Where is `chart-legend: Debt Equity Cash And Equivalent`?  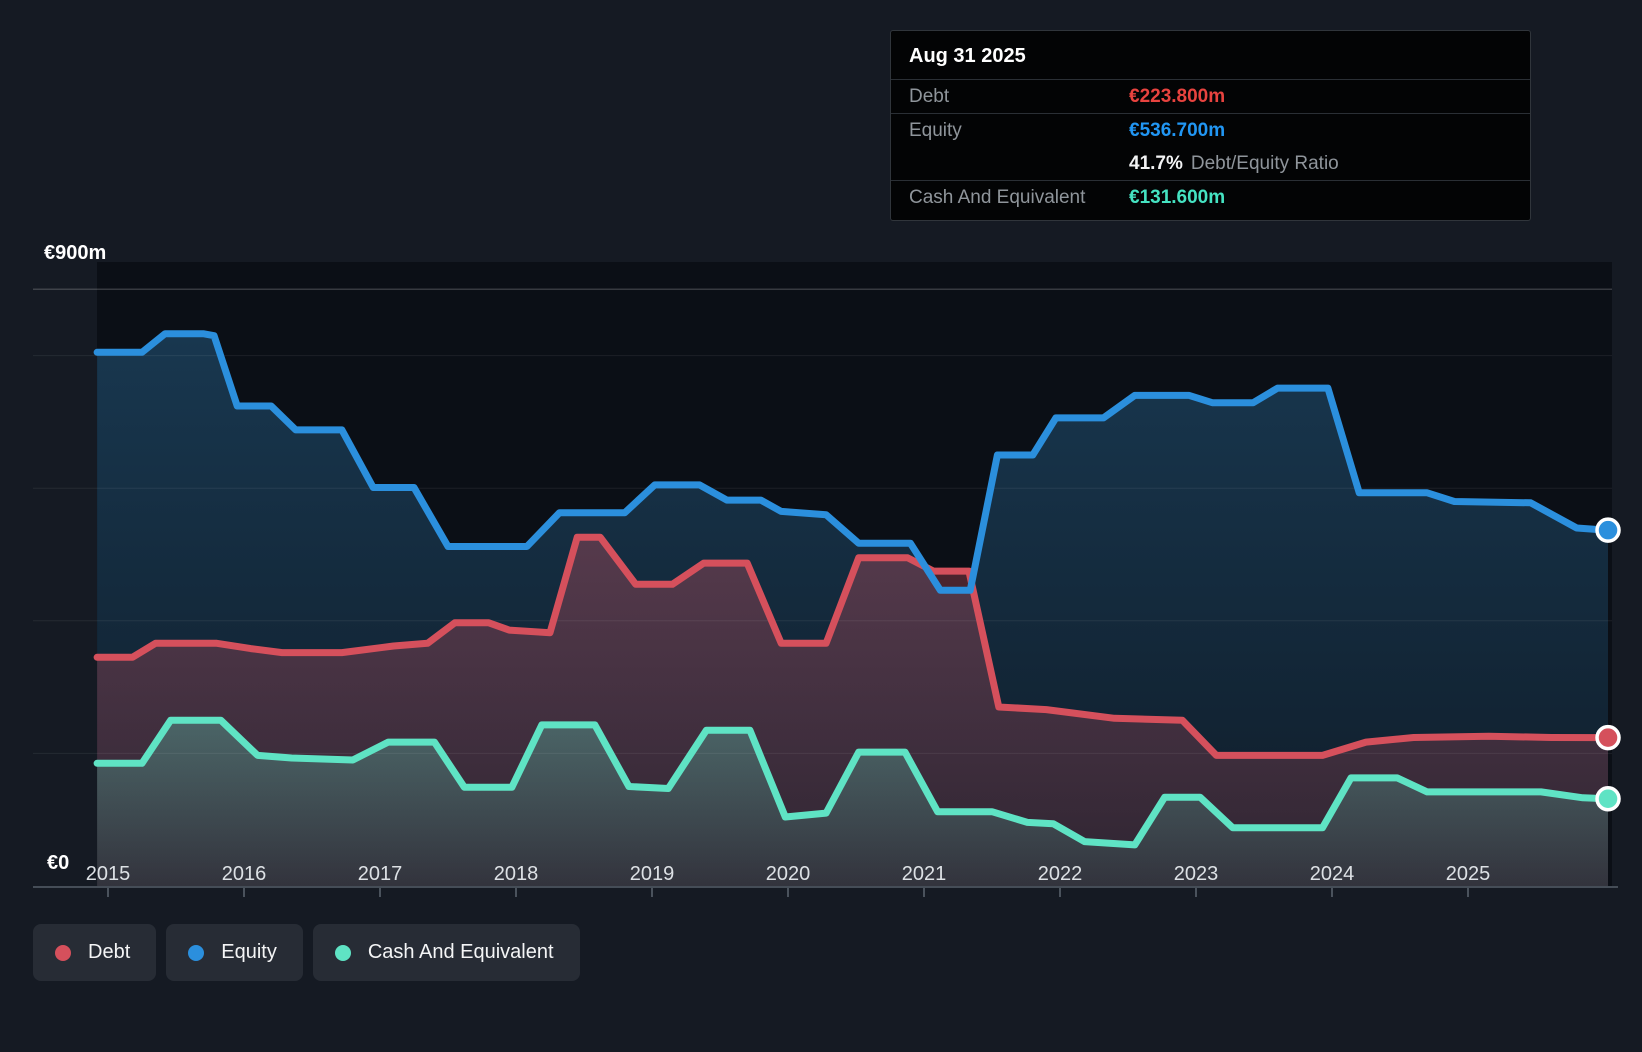
chart-legend: Debt Equity Cash And Equivalent is located at coordinates (306, 952).